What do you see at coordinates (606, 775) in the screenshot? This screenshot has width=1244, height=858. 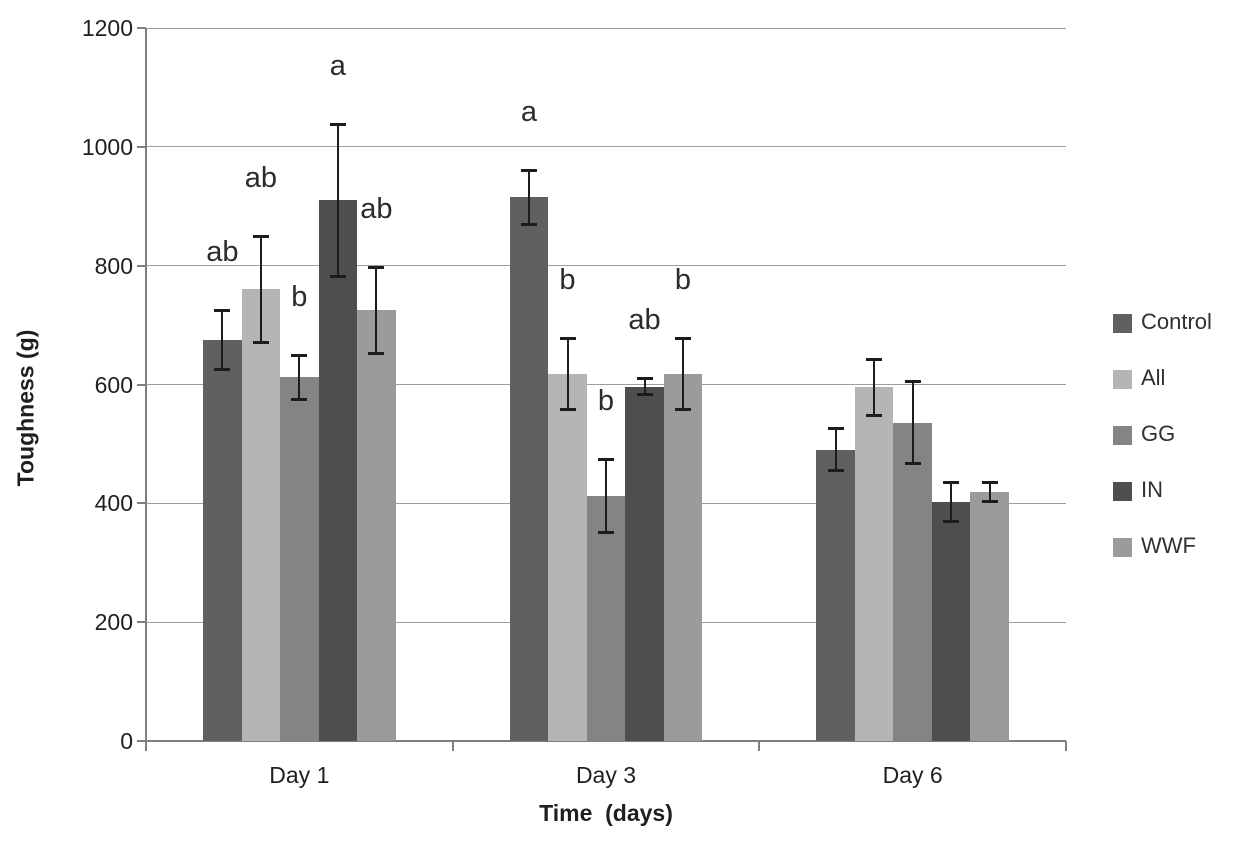 I see `x-category-label: Day 3` at bounding box center [606, 775].